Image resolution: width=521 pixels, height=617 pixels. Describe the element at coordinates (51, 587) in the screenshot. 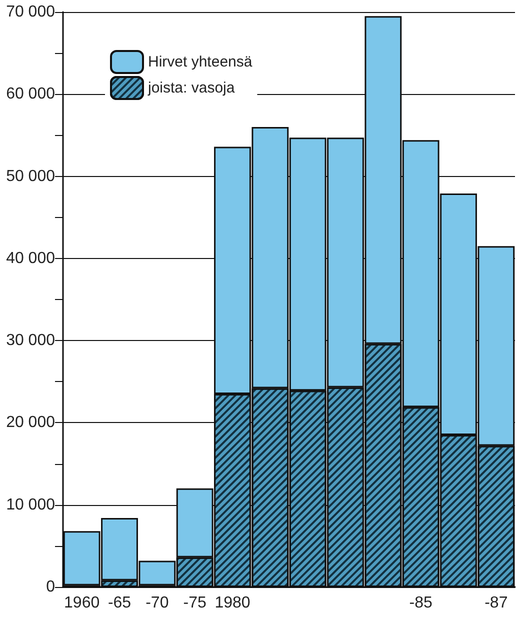

I see `y-tick-label: 0` at that location.